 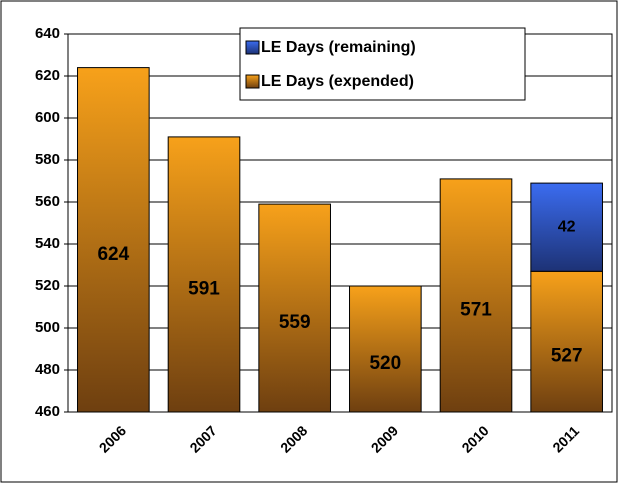 I want to click on legend-box, so click(x=382, y=64).